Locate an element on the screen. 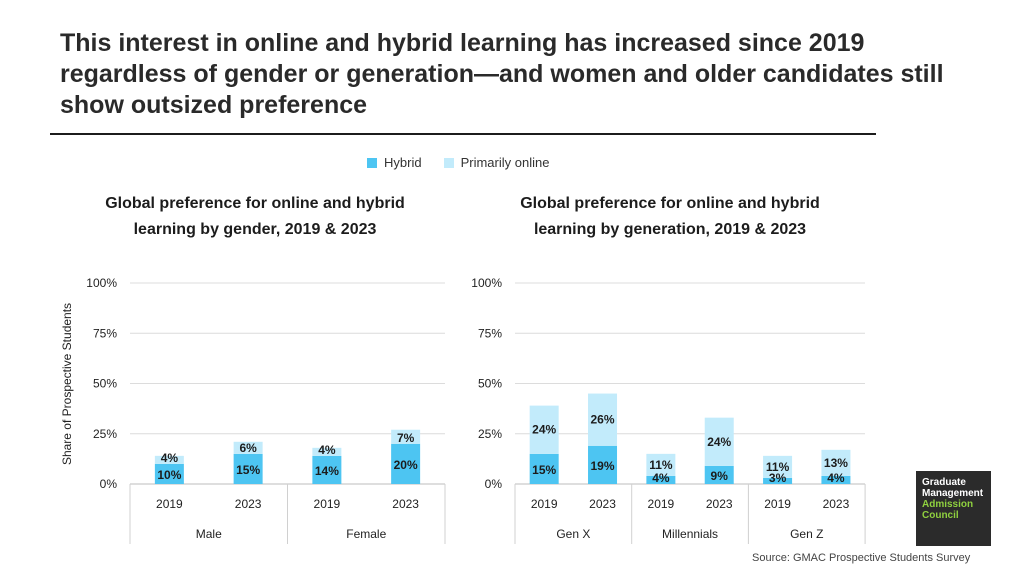  logo-text-line1: Graduate is located at coordinates (944, 482).